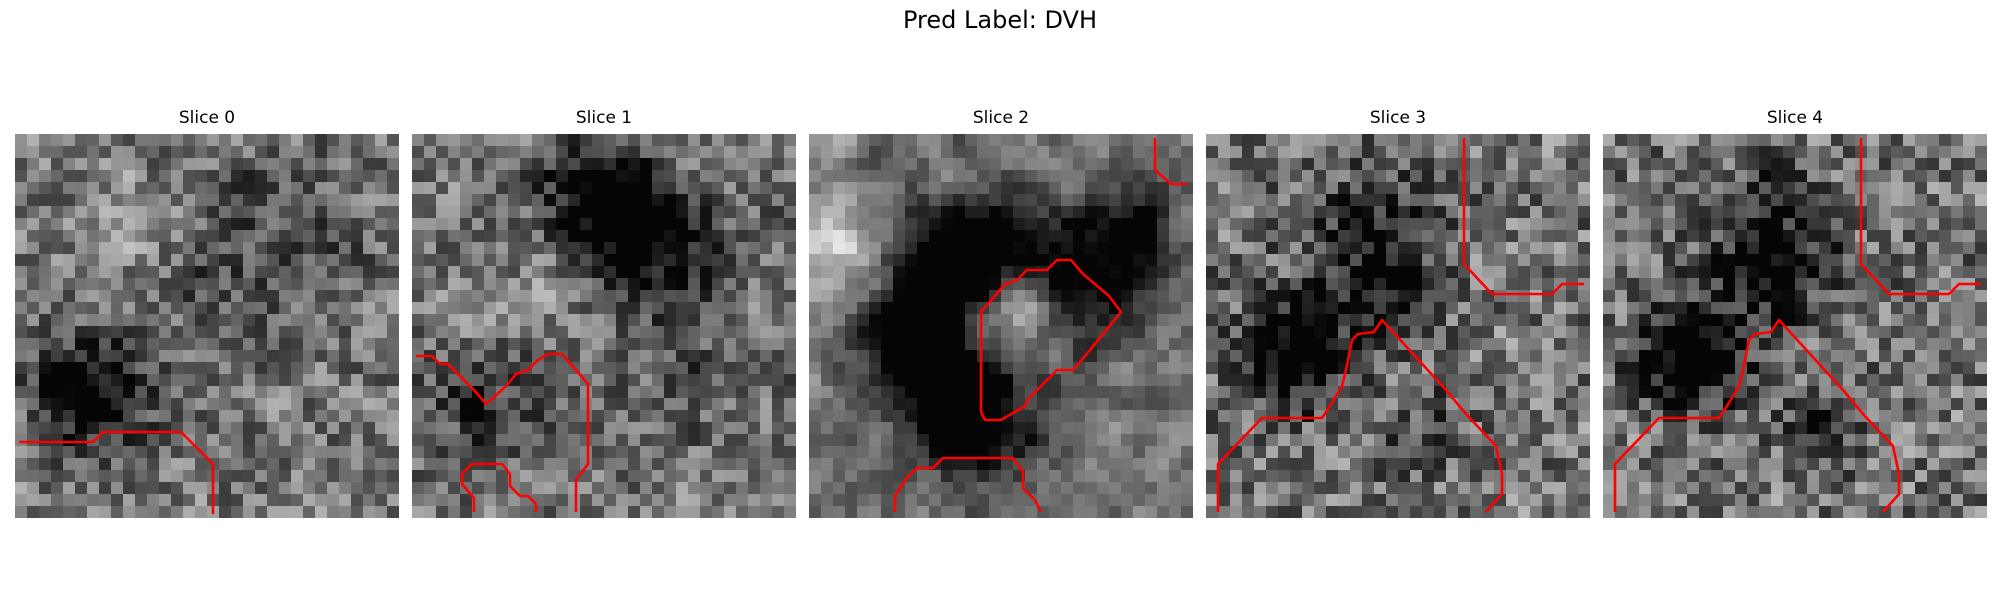 Image resolution: width=2000 pixels, height=600 pixels. What do you see at coordinates (117, 472) in the screenshot?
I see `slice-0-contour` at bounding box center [117, 472].